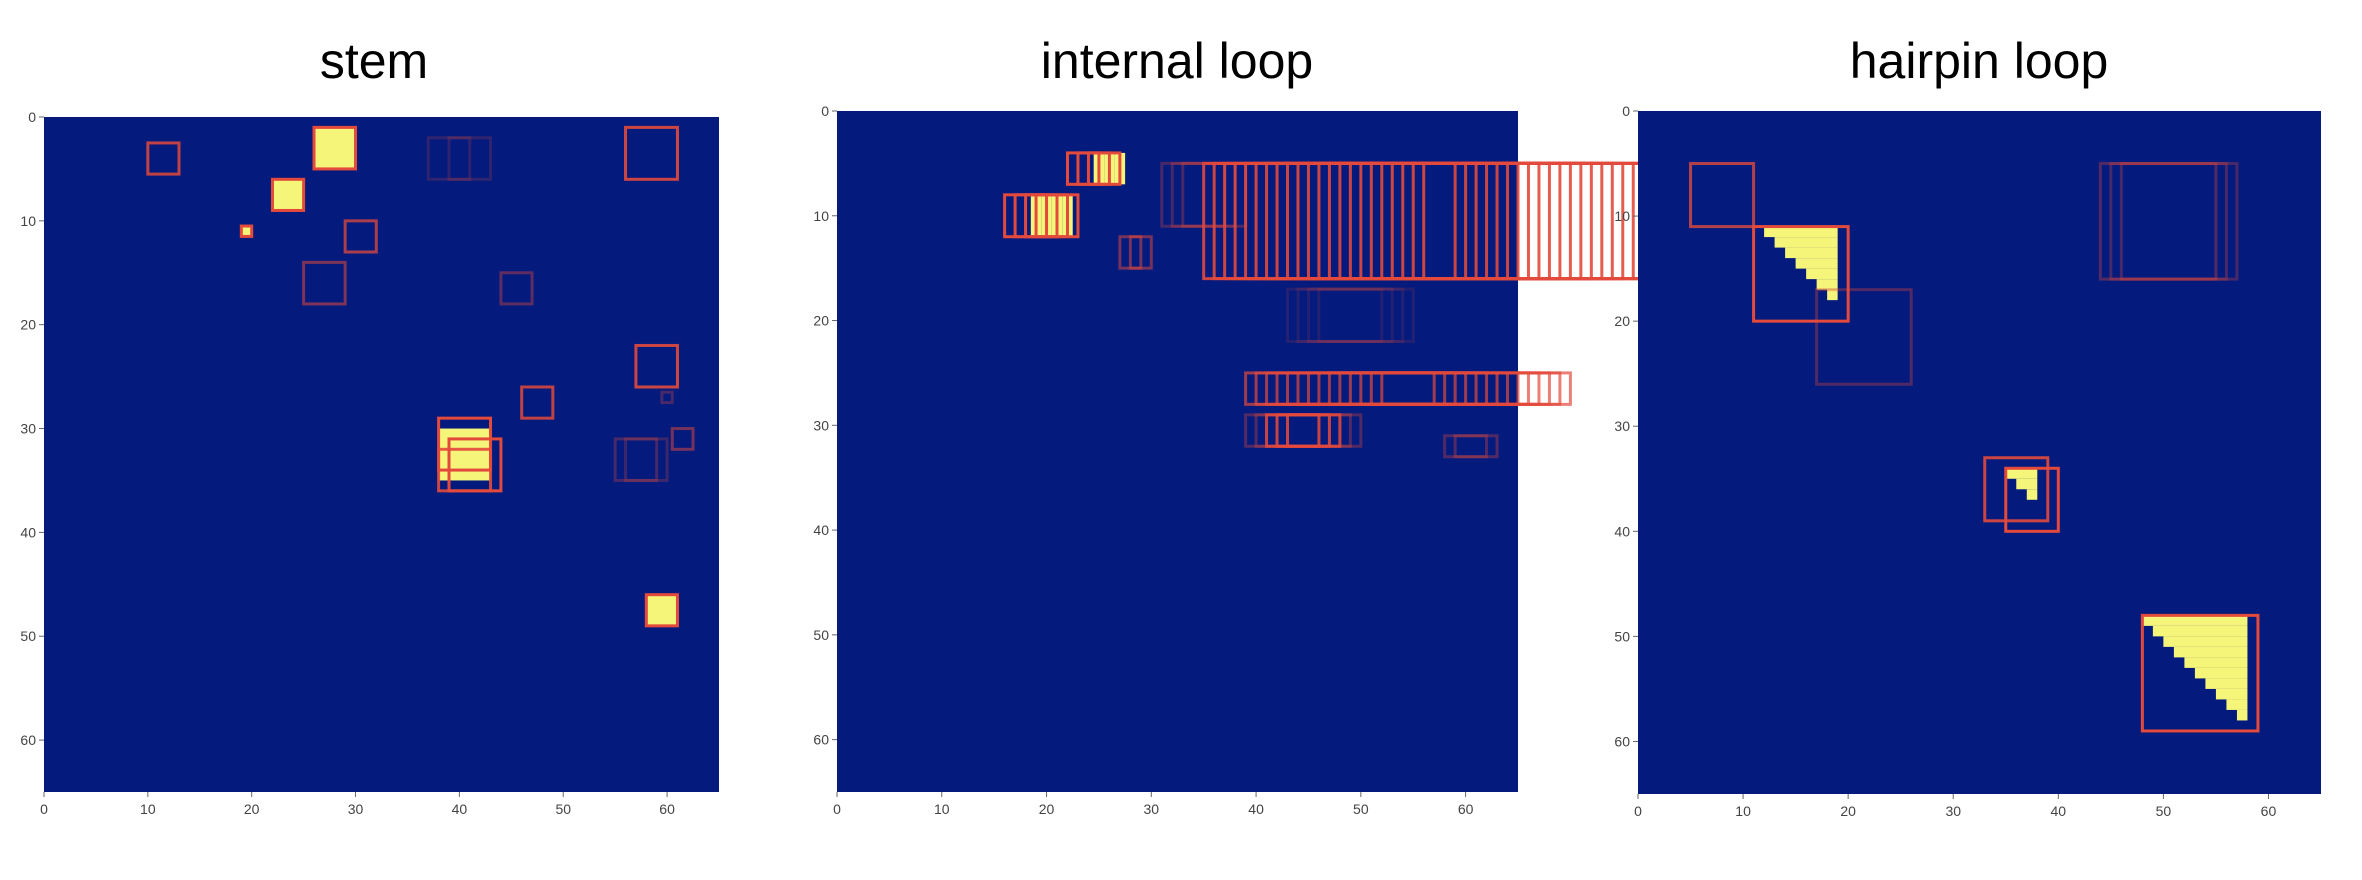 This screenshot has width=2362, height=880. What do you see at coordinates (1177, 61) in the screenshot?
I see `panel-title: internal loop` at bounding box center [1177, 61].